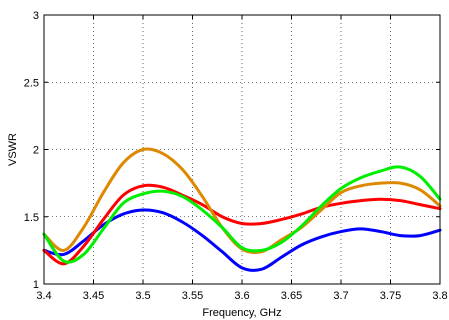 This screenshot has width=449, height=320. What do you see at coordinates (36, 16) in the screenshot?
I see `y-tick-label: 3` at bounding box center [36, 16].